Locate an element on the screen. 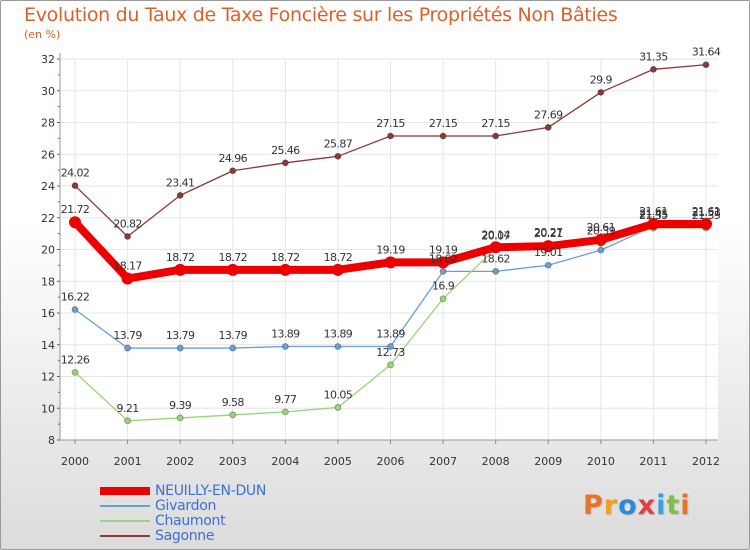 The image size is (750, 550). data-label: 27.69 is located at coordinates (548, 114).